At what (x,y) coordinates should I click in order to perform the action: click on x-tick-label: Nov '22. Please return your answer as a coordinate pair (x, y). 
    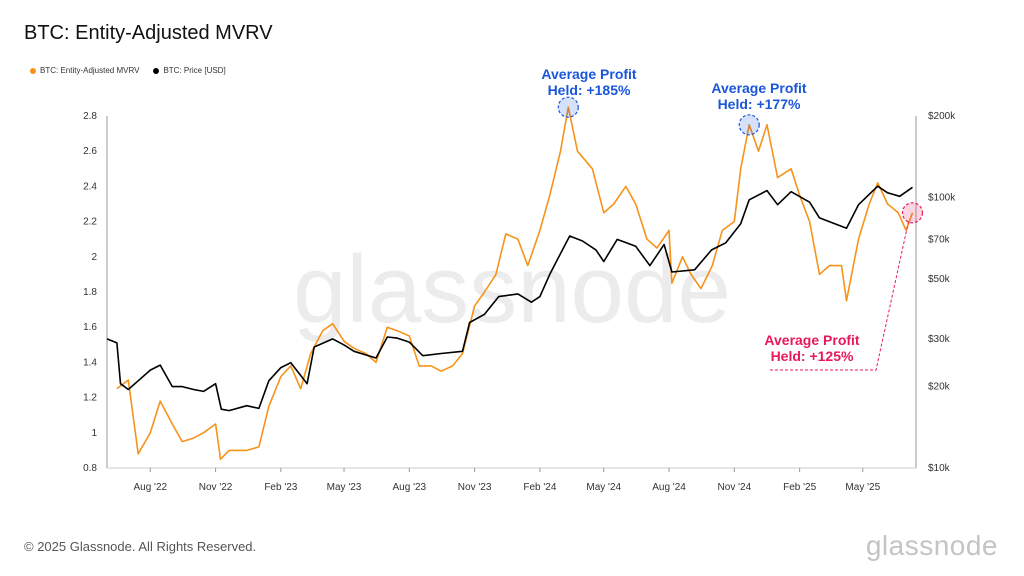
    Looking at the image, I should click on (216, 487).